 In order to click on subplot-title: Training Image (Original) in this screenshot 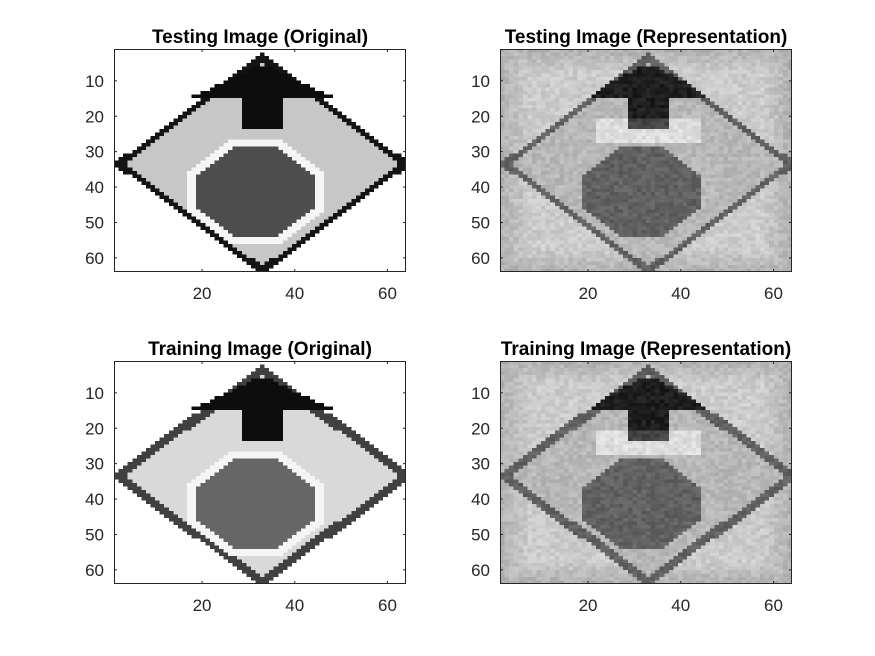, I will do `click(260, 349)`.